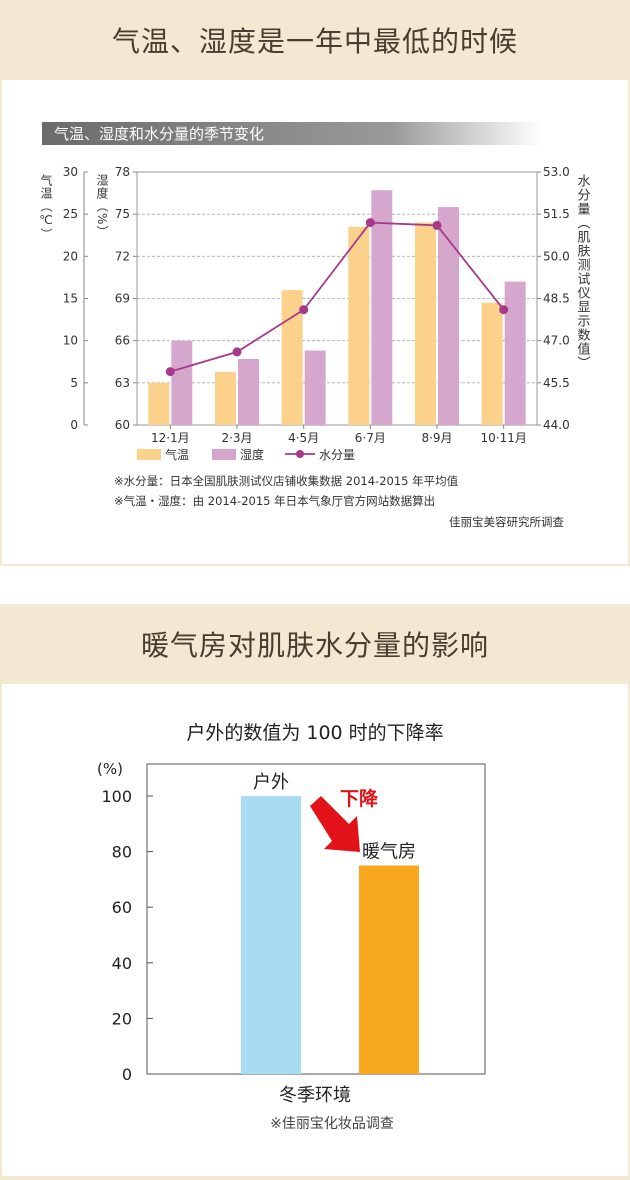 This screenshot has height=1180, width=630. I want to click on outdoor-bar, so click(271, 935).